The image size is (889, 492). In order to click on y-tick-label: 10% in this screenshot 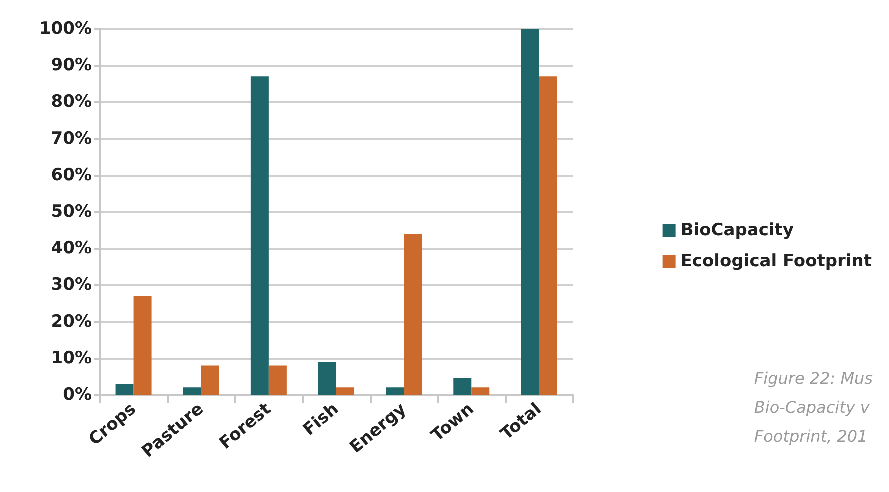, I will do `click(71, 358)`.